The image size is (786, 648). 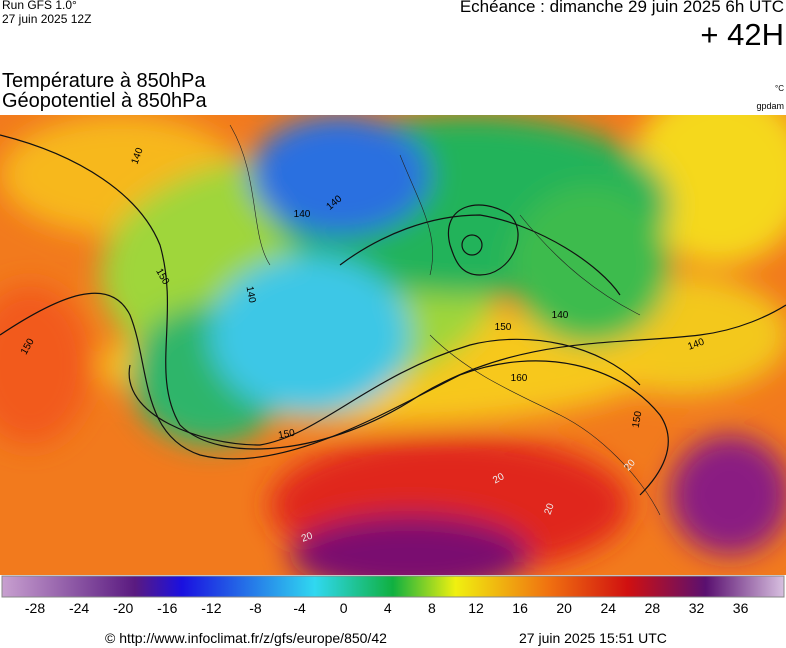 What do you see at coordinates (476, 608) in the screenshot?
I see `colorbar-tick-label: 12` at bounding box center [476, 608].